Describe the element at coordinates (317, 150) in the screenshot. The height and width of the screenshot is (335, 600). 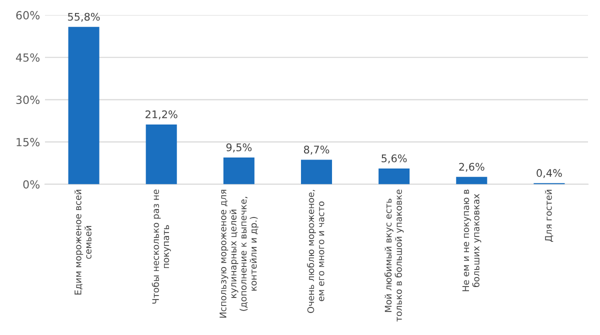
I see `data-label: 8,7%` at that location.